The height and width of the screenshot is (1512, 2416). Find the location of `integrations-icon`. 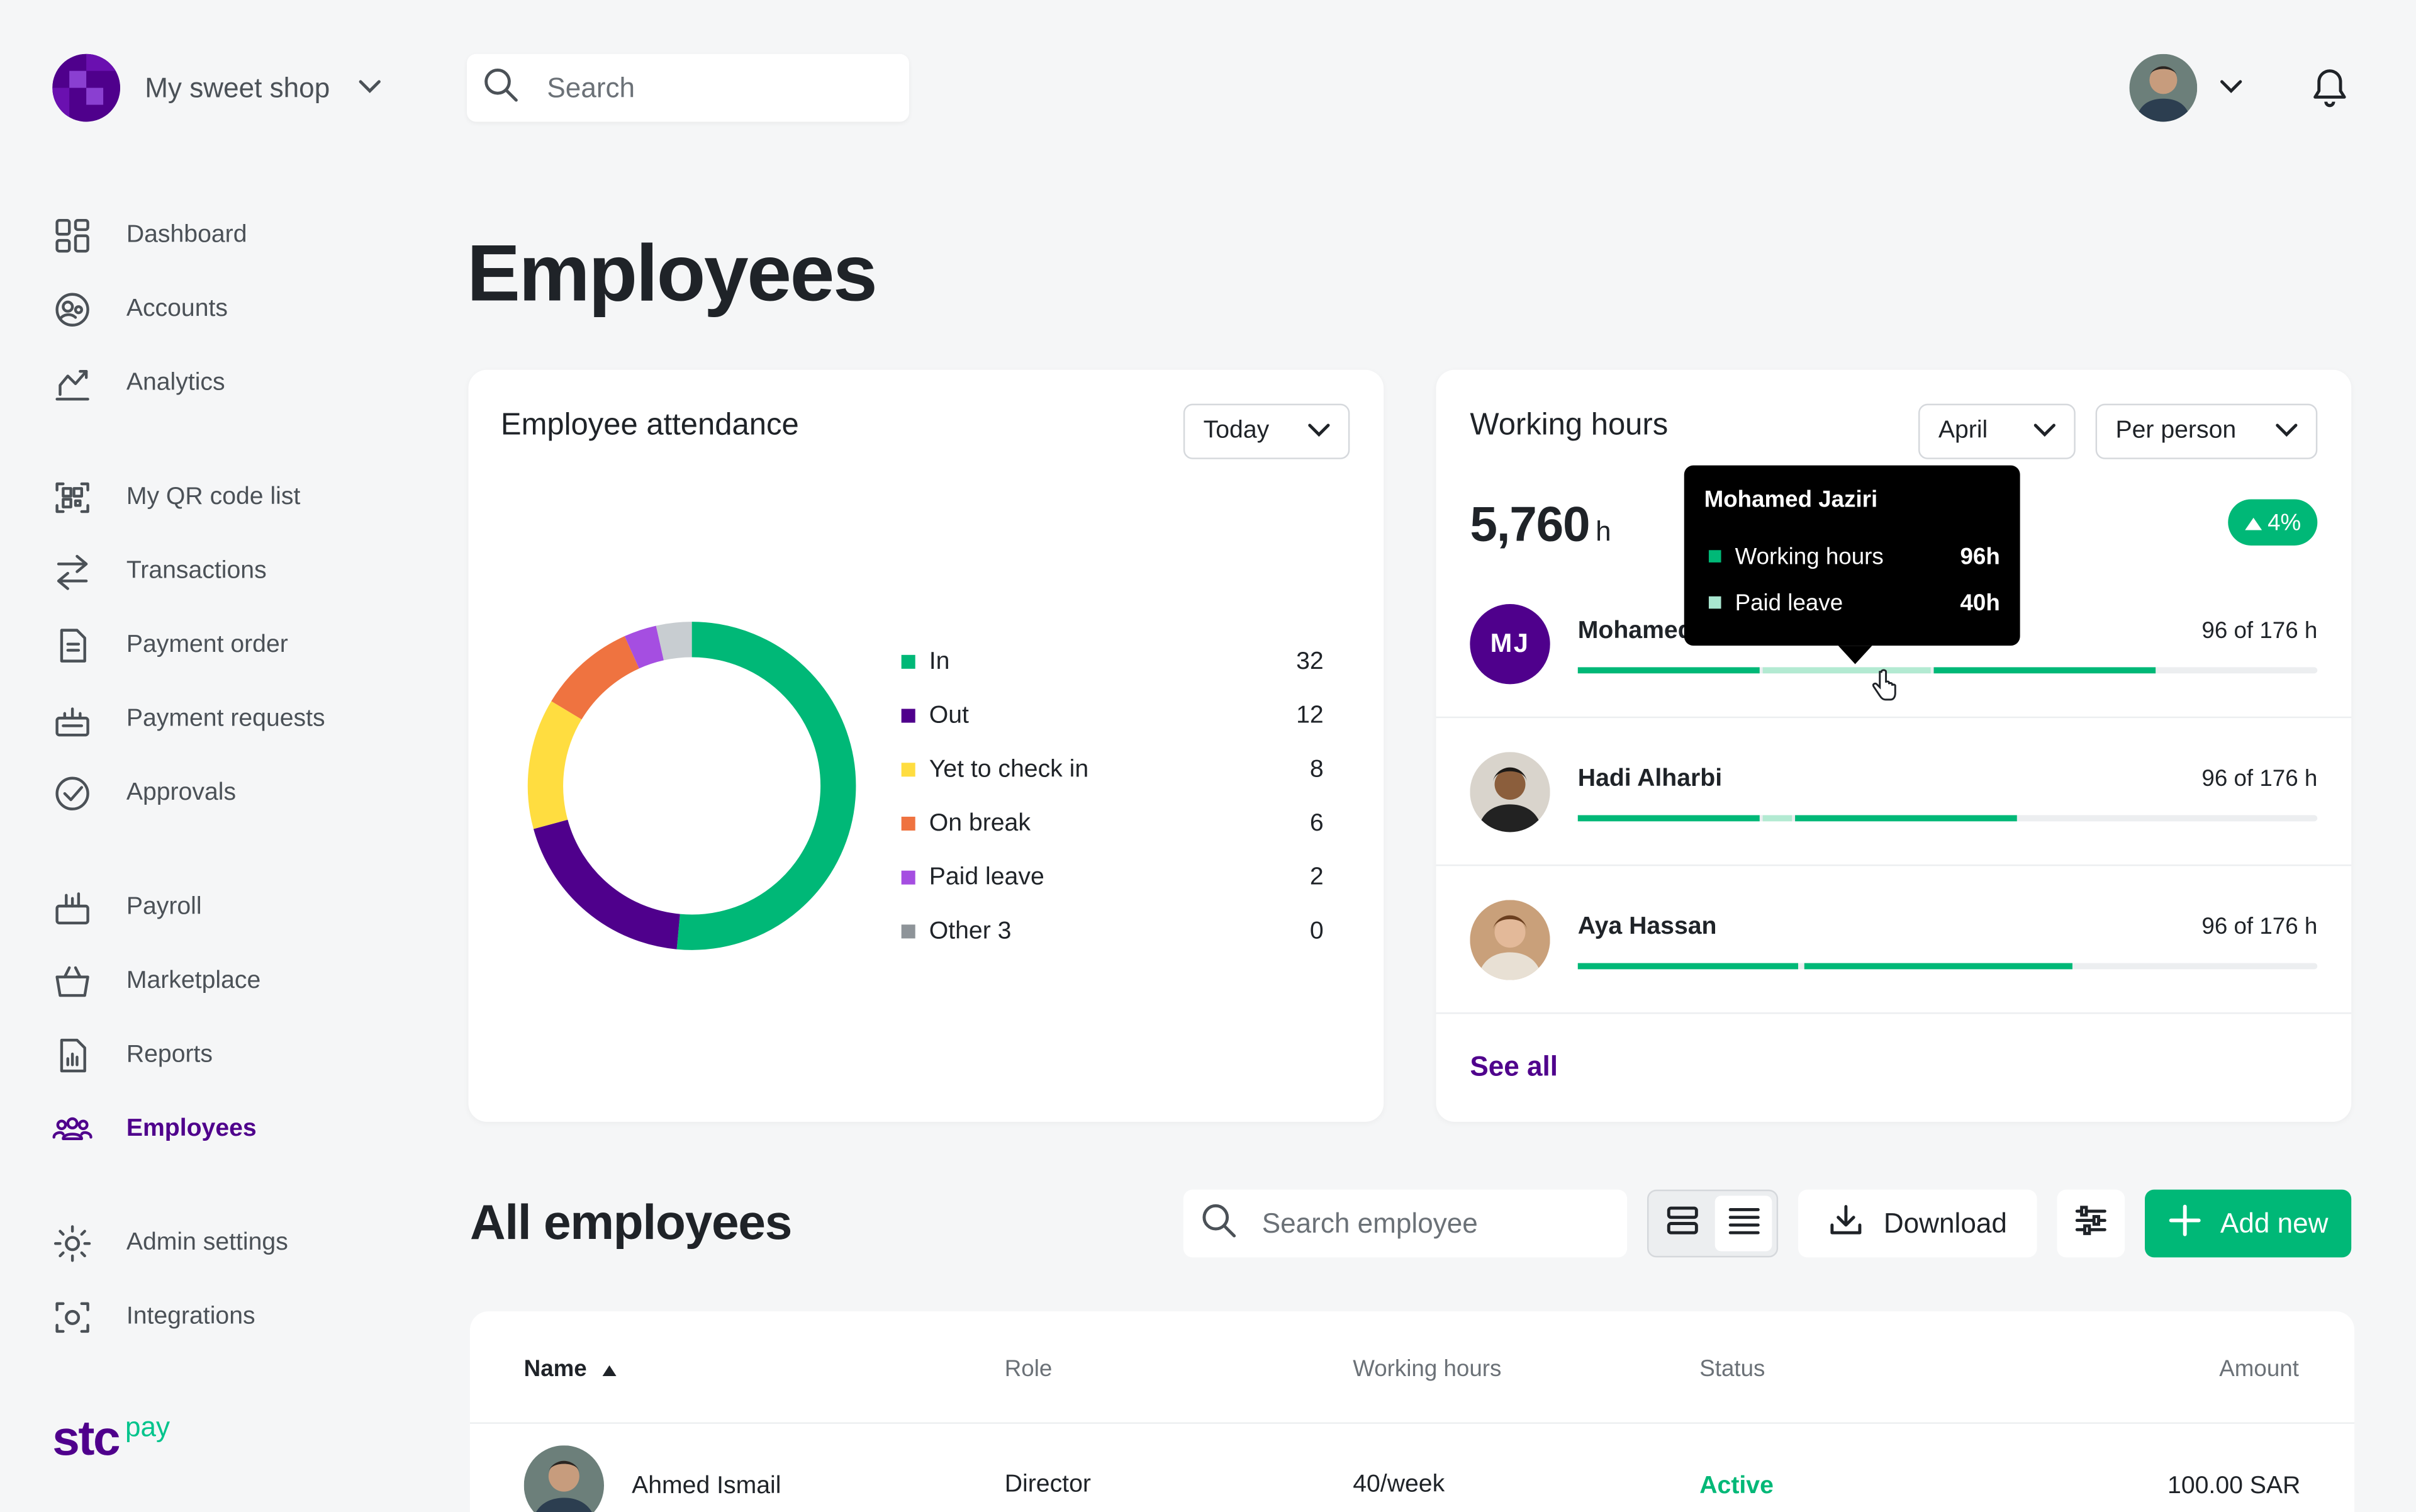

integrations-icon is located at coordinates (72, 1317).